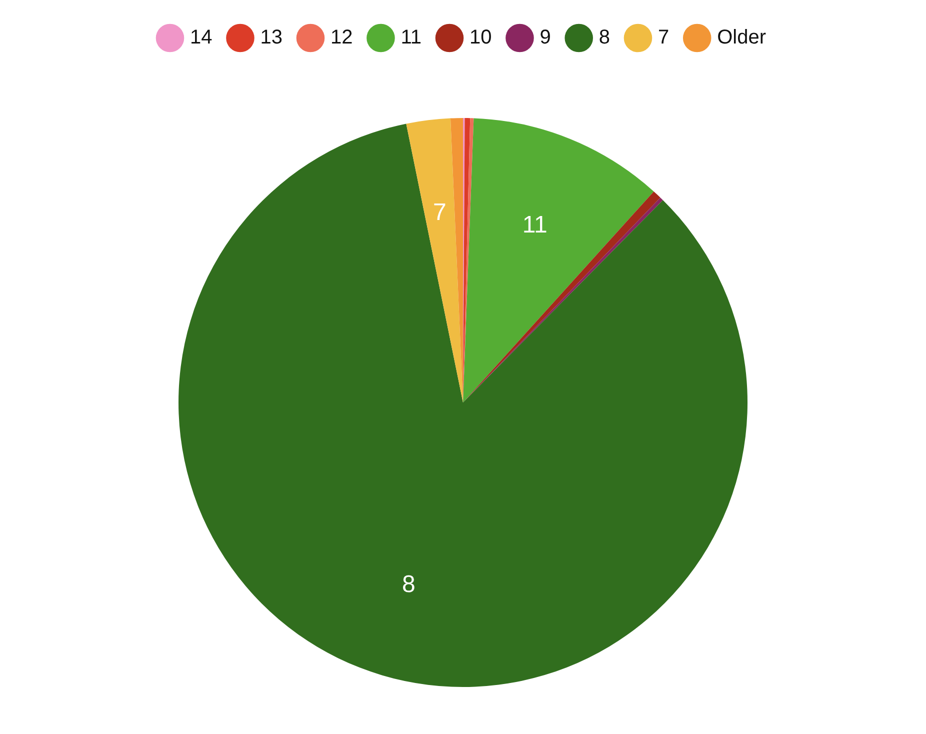  I want to click on slice-label: 8, so click(409, 584).